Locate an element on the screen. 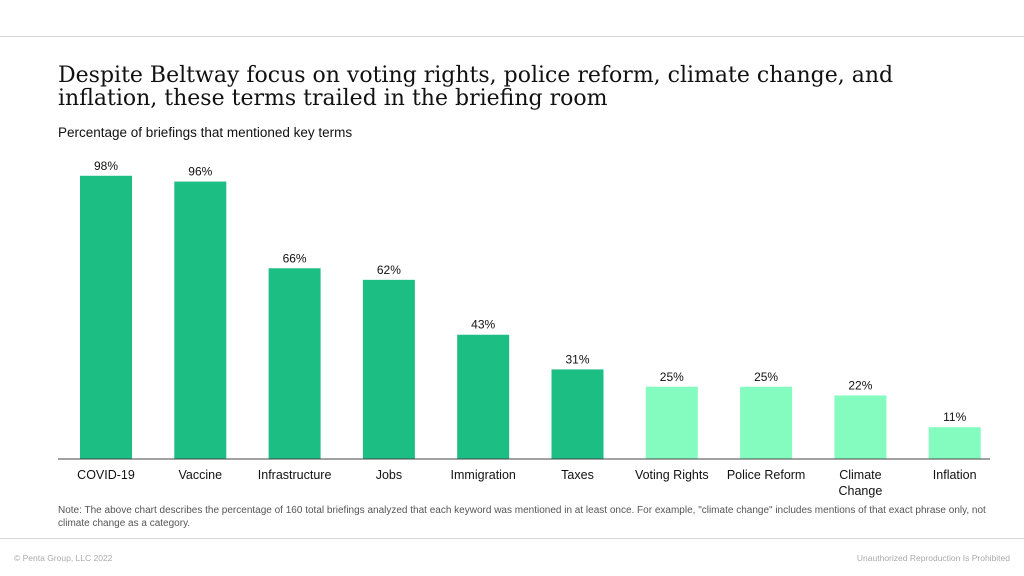  bar-vaccine is located at coordinates (200, 320).